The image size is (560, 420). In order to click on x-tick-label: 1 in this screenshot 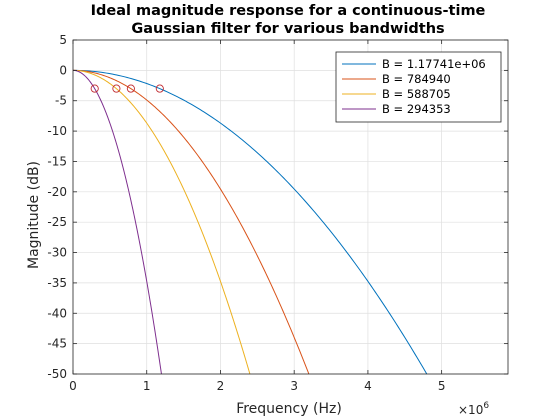, I will do `click(147, 386)`.